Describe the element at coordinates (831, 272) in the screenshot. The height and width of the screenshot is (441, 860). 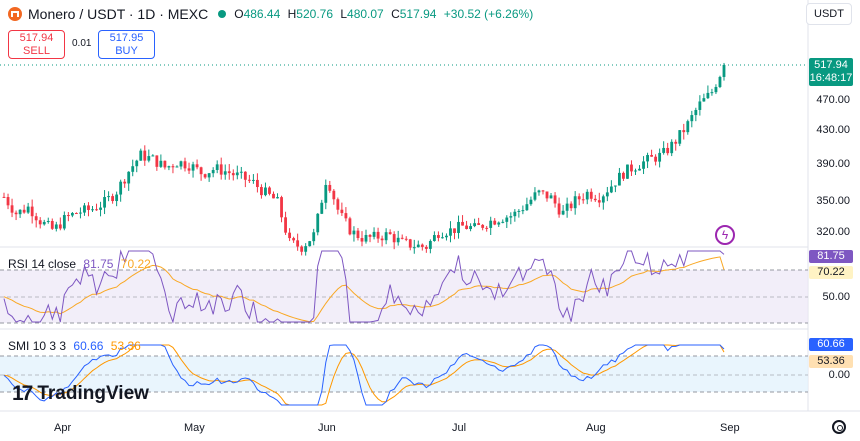
I see `rsi-ma-tag: 70.22` at that location.